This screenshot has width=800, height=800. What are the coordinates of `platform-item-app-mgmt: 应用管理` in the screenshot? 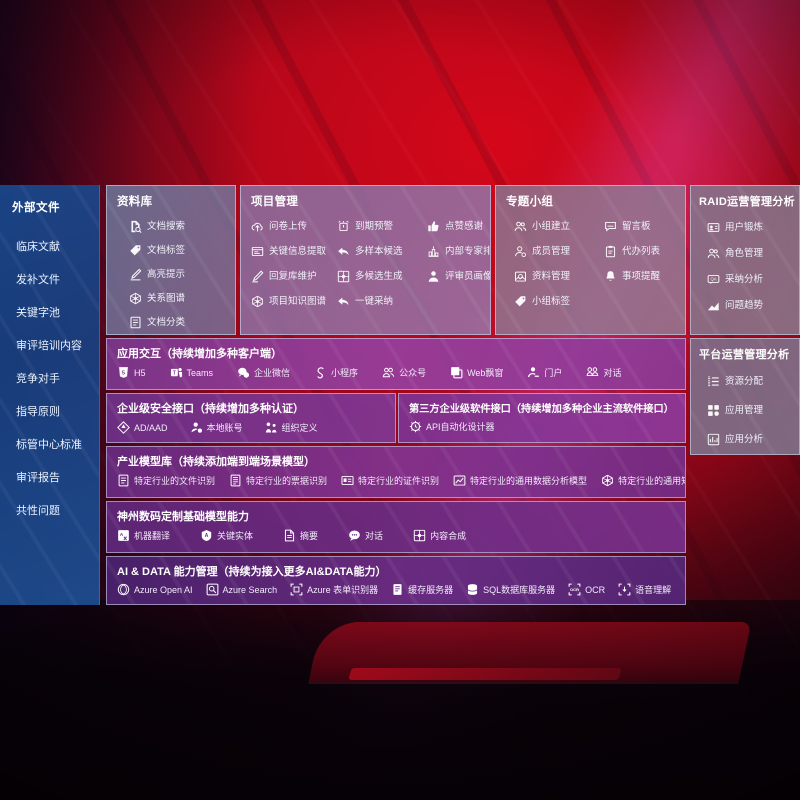 It's located at (749, 410).